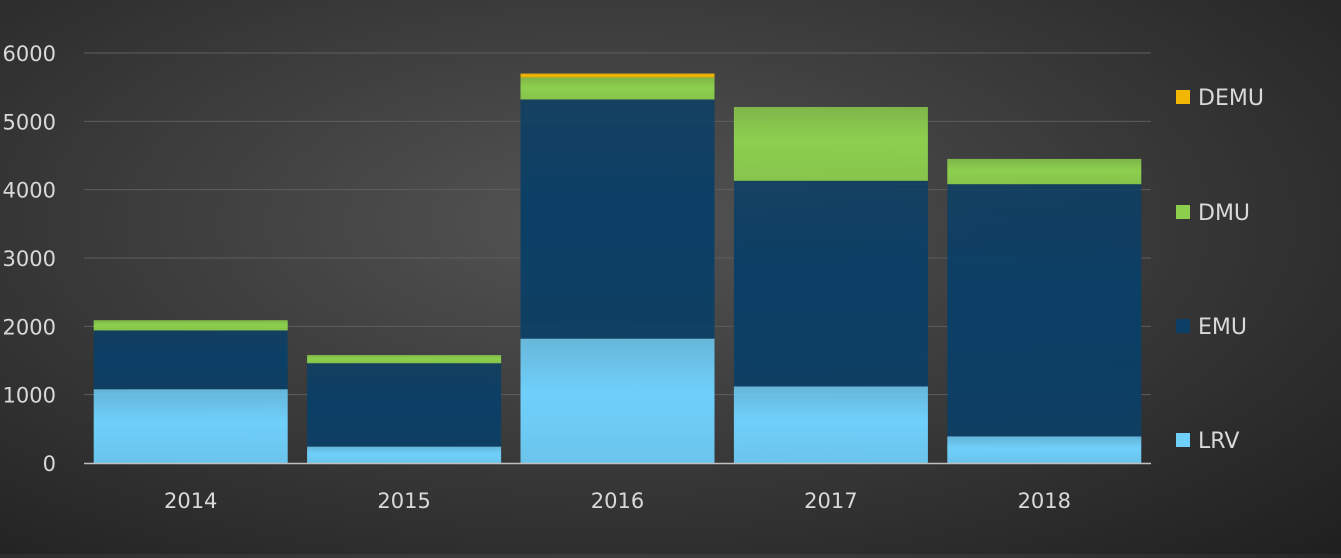 This screenshot has height=558, width=1341. I want to click on bar-segment-lrv-2015, so click(404, 454).